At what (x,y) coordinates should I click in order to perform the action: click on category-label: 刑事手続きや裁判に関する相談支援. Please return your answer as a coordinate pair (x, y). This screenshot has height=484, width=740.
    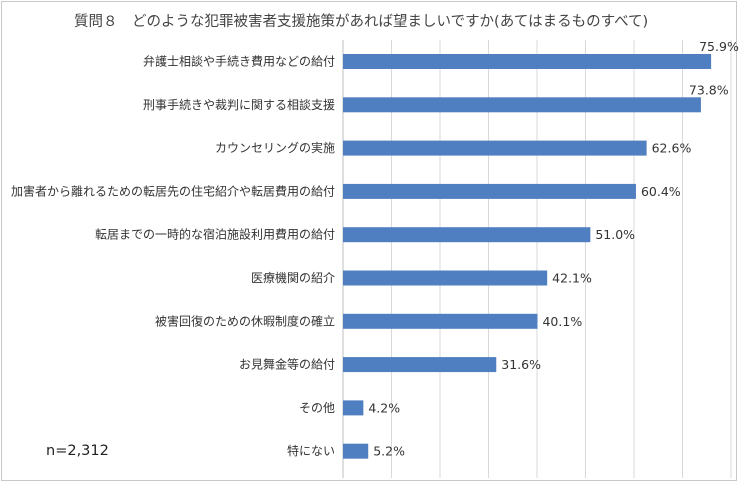
    Looking at the image, I should click on (239, 104).